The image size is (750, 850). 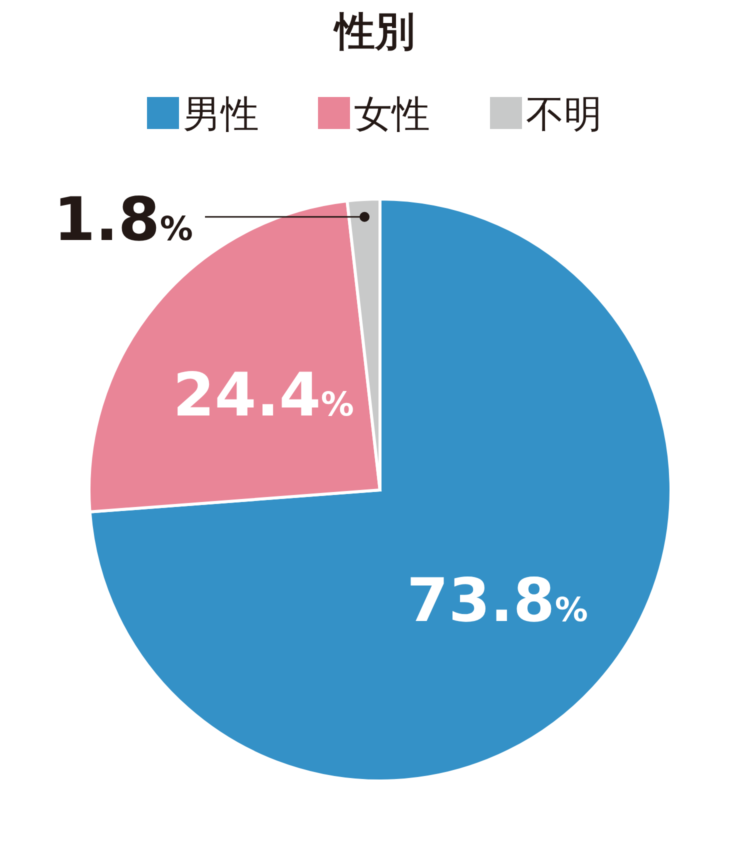 I want to click on data-label: 73.8%, so click(x=497, y=601).